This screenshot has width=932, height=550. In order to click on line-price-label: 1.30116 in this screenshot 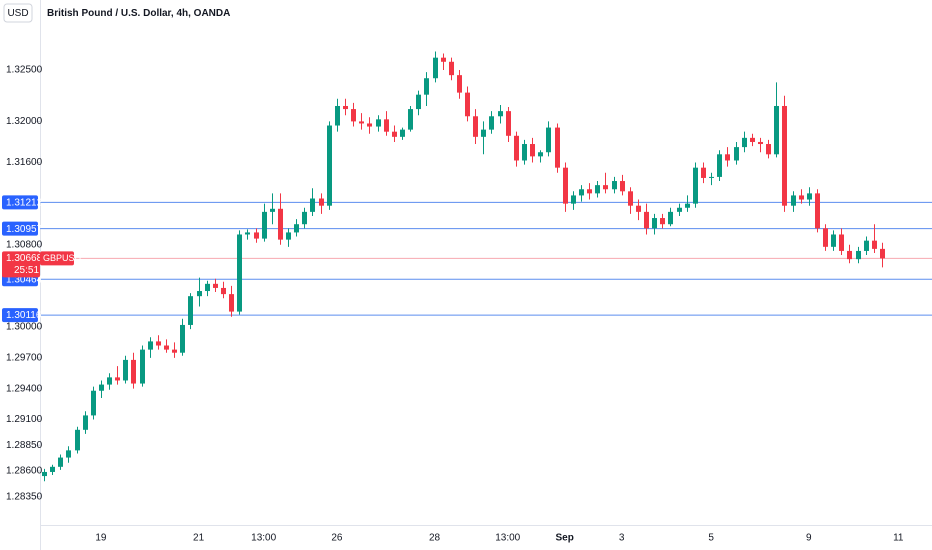, I will do `click(24, 315)`.